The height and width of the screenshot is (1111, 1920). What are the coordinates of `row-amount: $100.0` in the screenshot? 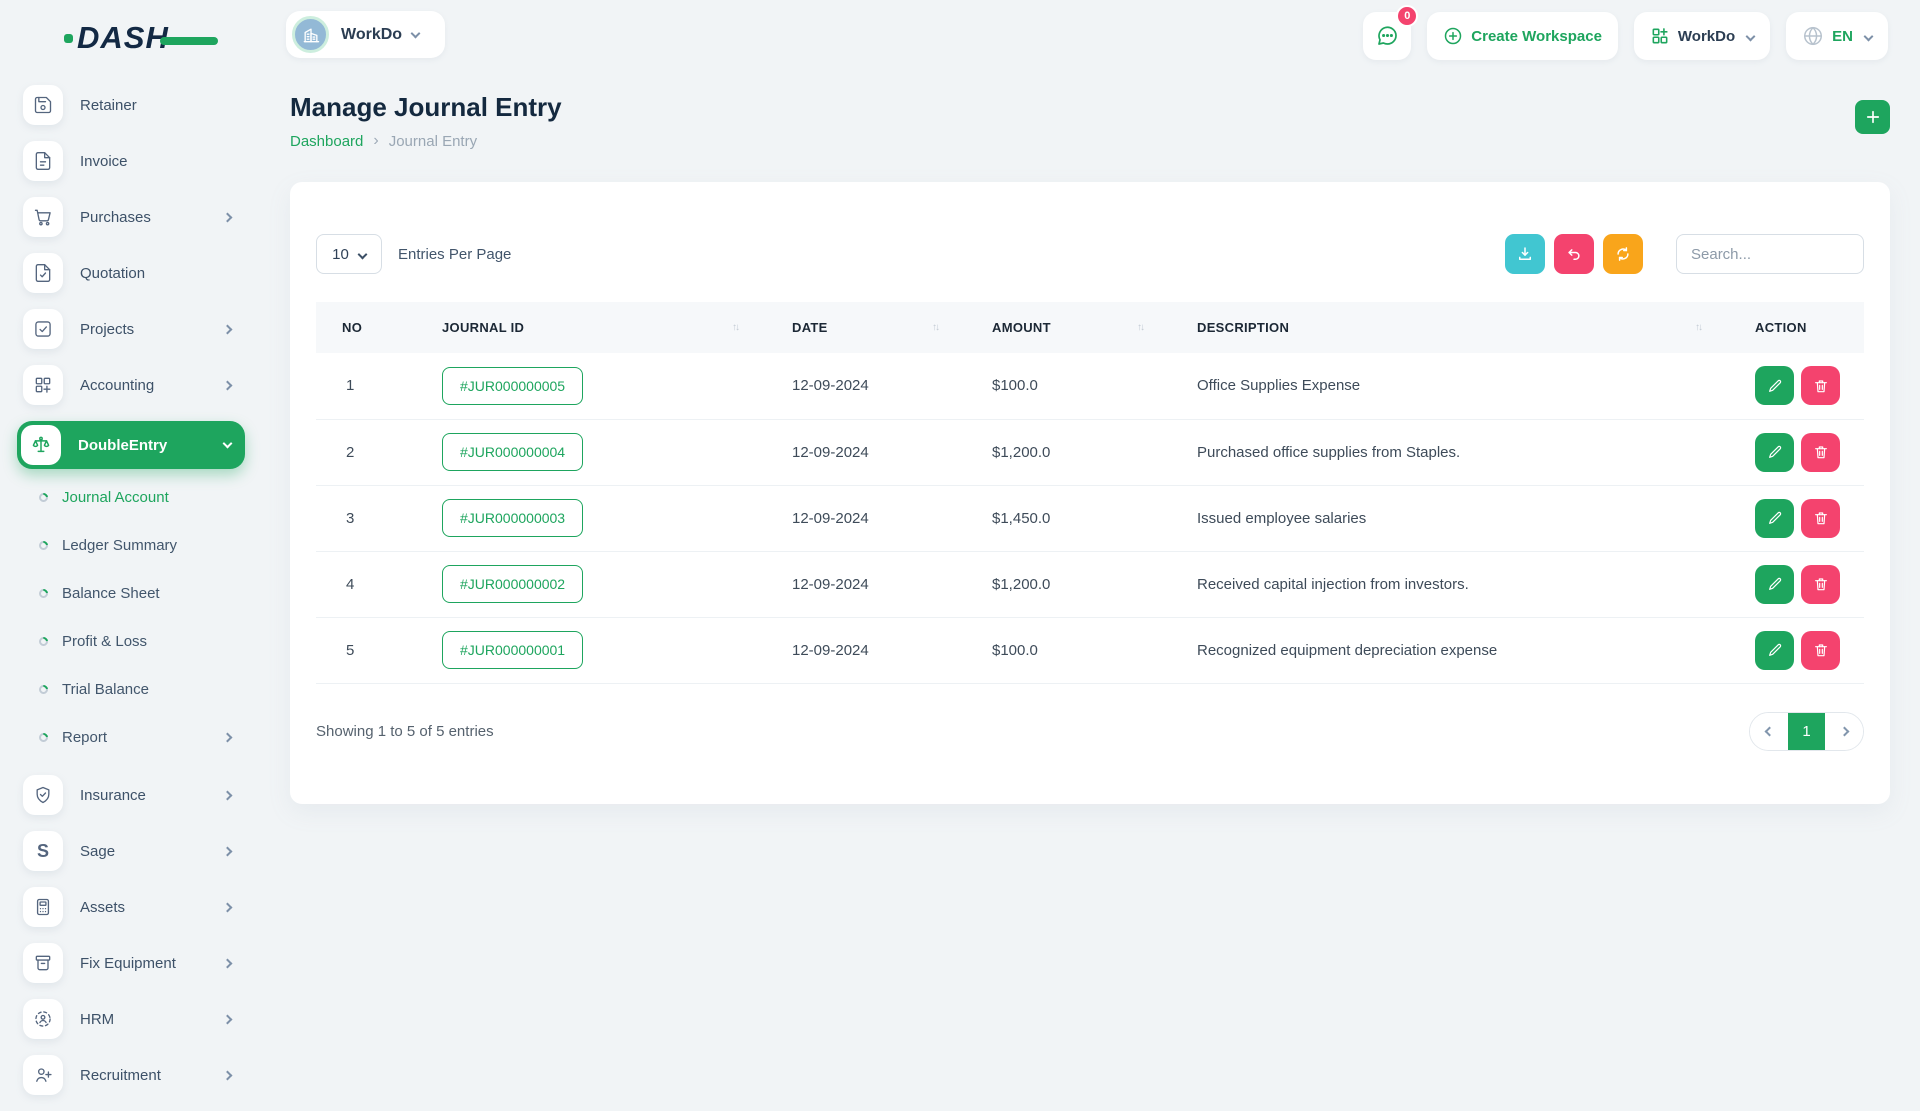 It's located at (1070, 386).